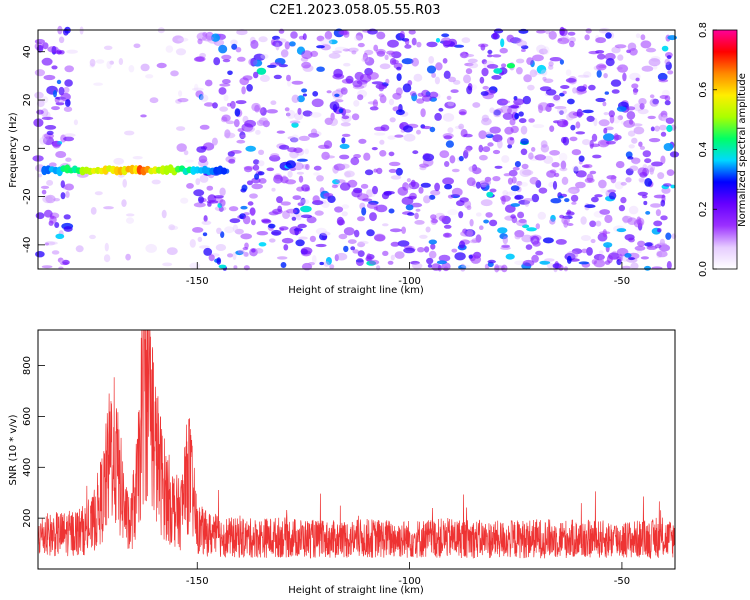  What do you see at coordinates (408, 274) in the screenshot?
I see `heatmap-x-ticks: -150 -100 -50` at bounding box center [408, 274].